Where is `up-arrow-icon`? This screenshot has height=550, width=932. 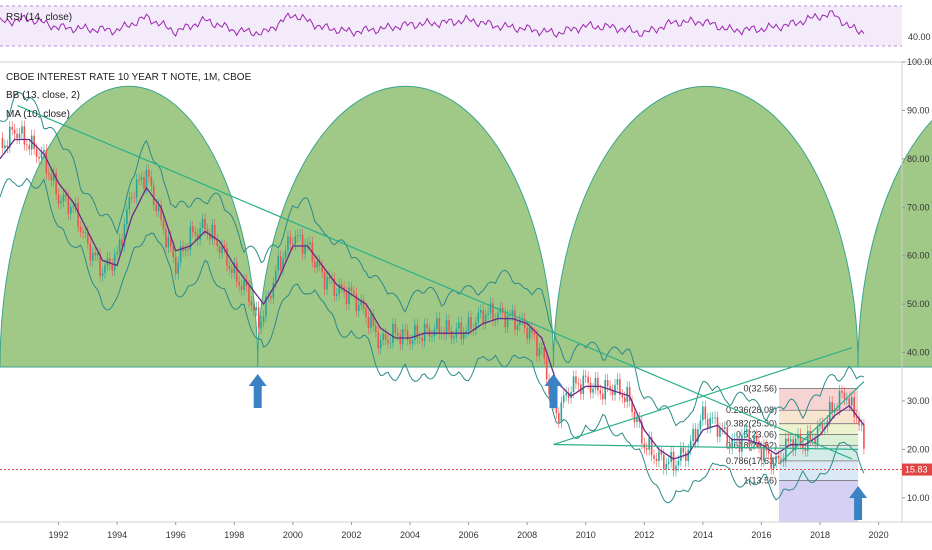
up-arrow-icon is located at coordinates (553, 391).